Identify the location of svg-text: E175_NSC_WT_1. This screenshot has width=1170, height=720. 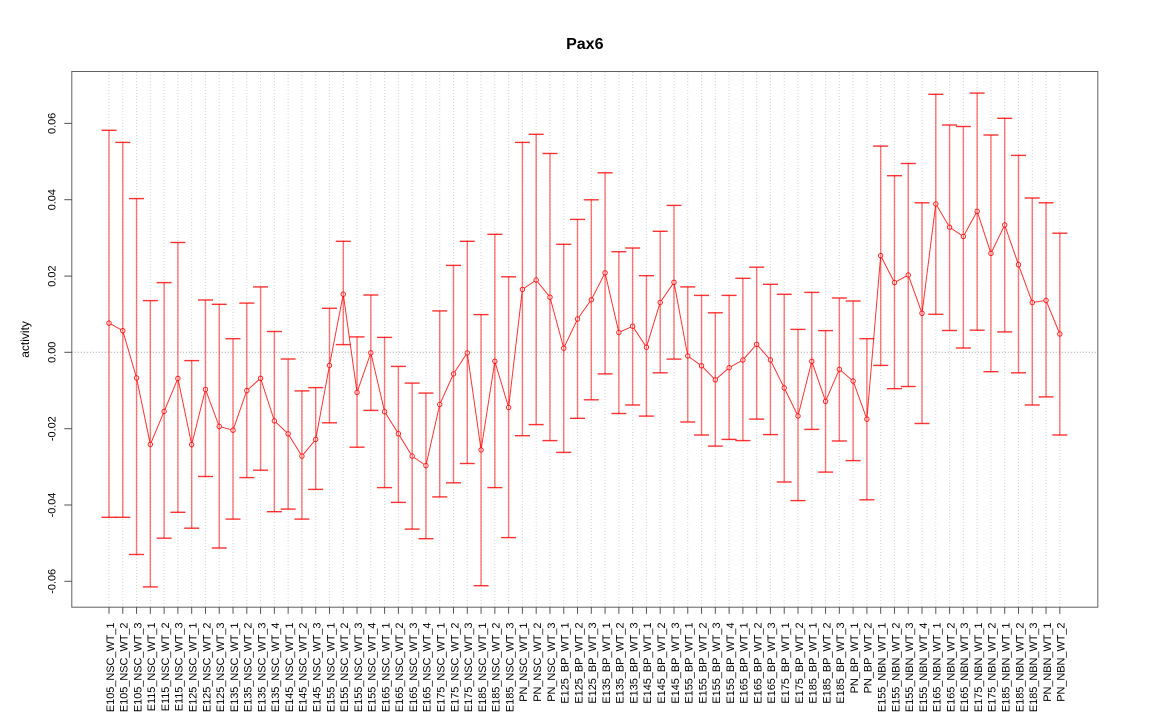
(442, 668).